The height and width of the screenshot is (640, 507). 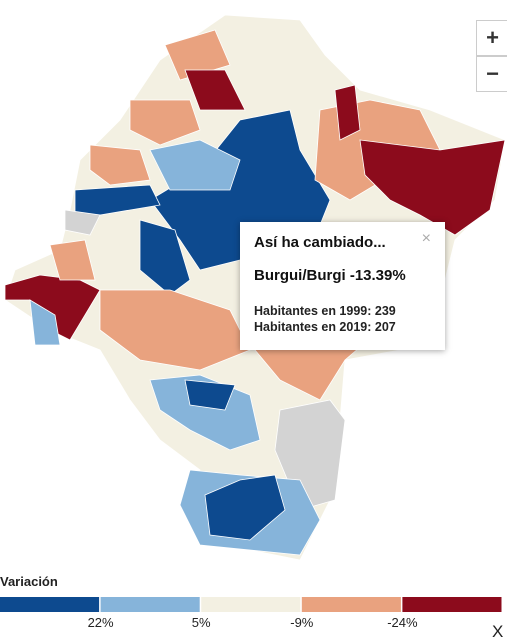 I want to click on corner-mark: X, so click(x=498, y=631).